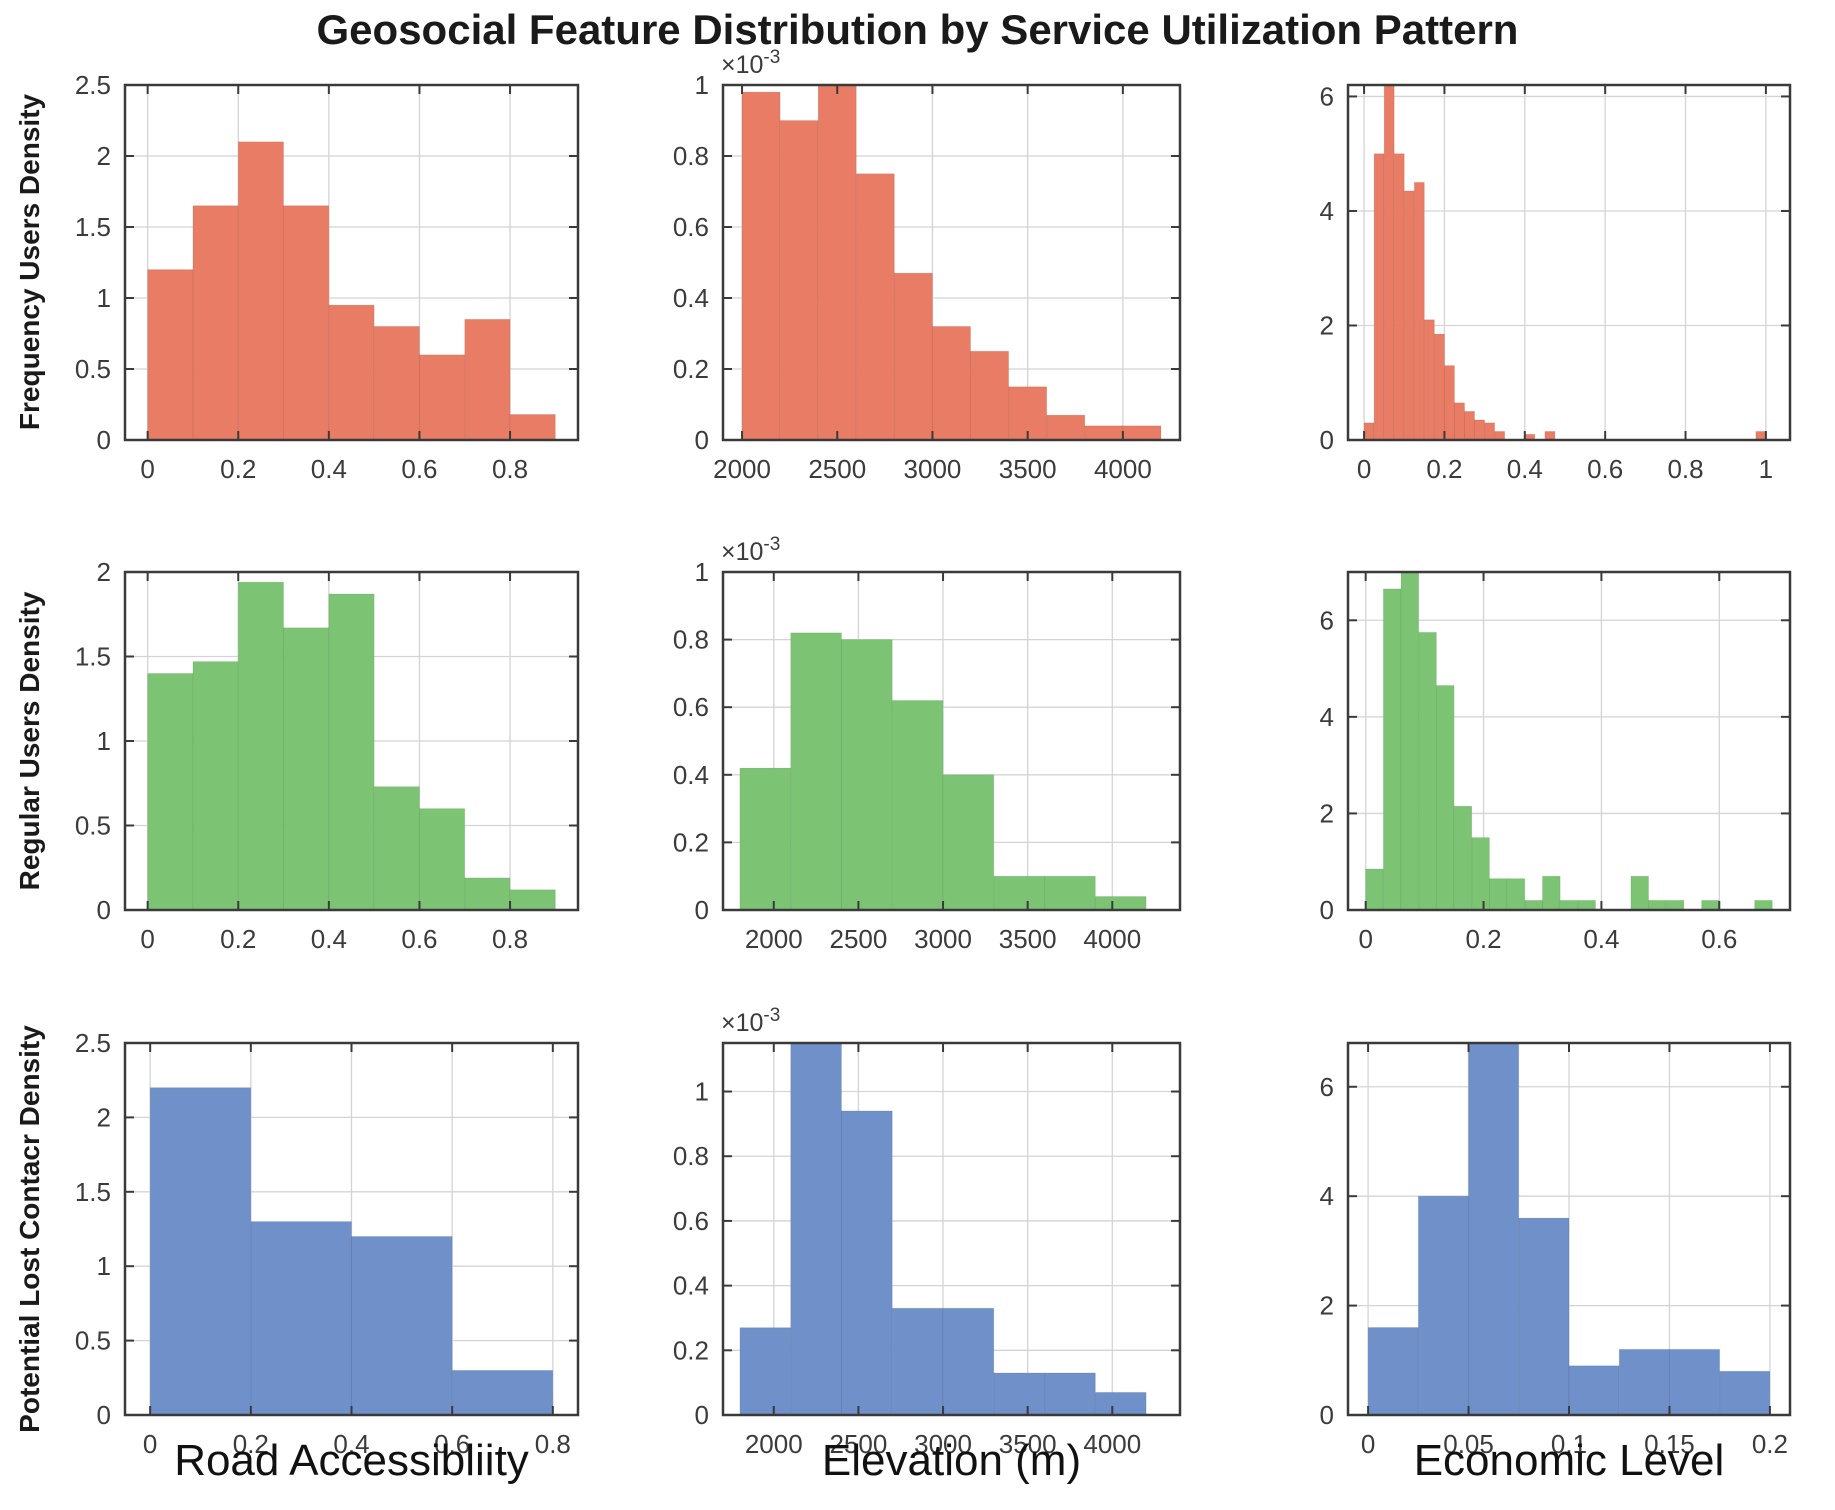  What do you see at coordinates (1569, 1444) in the screenshot?
I see `svg-text: 0.1` at bounding box center [1569, 1444].